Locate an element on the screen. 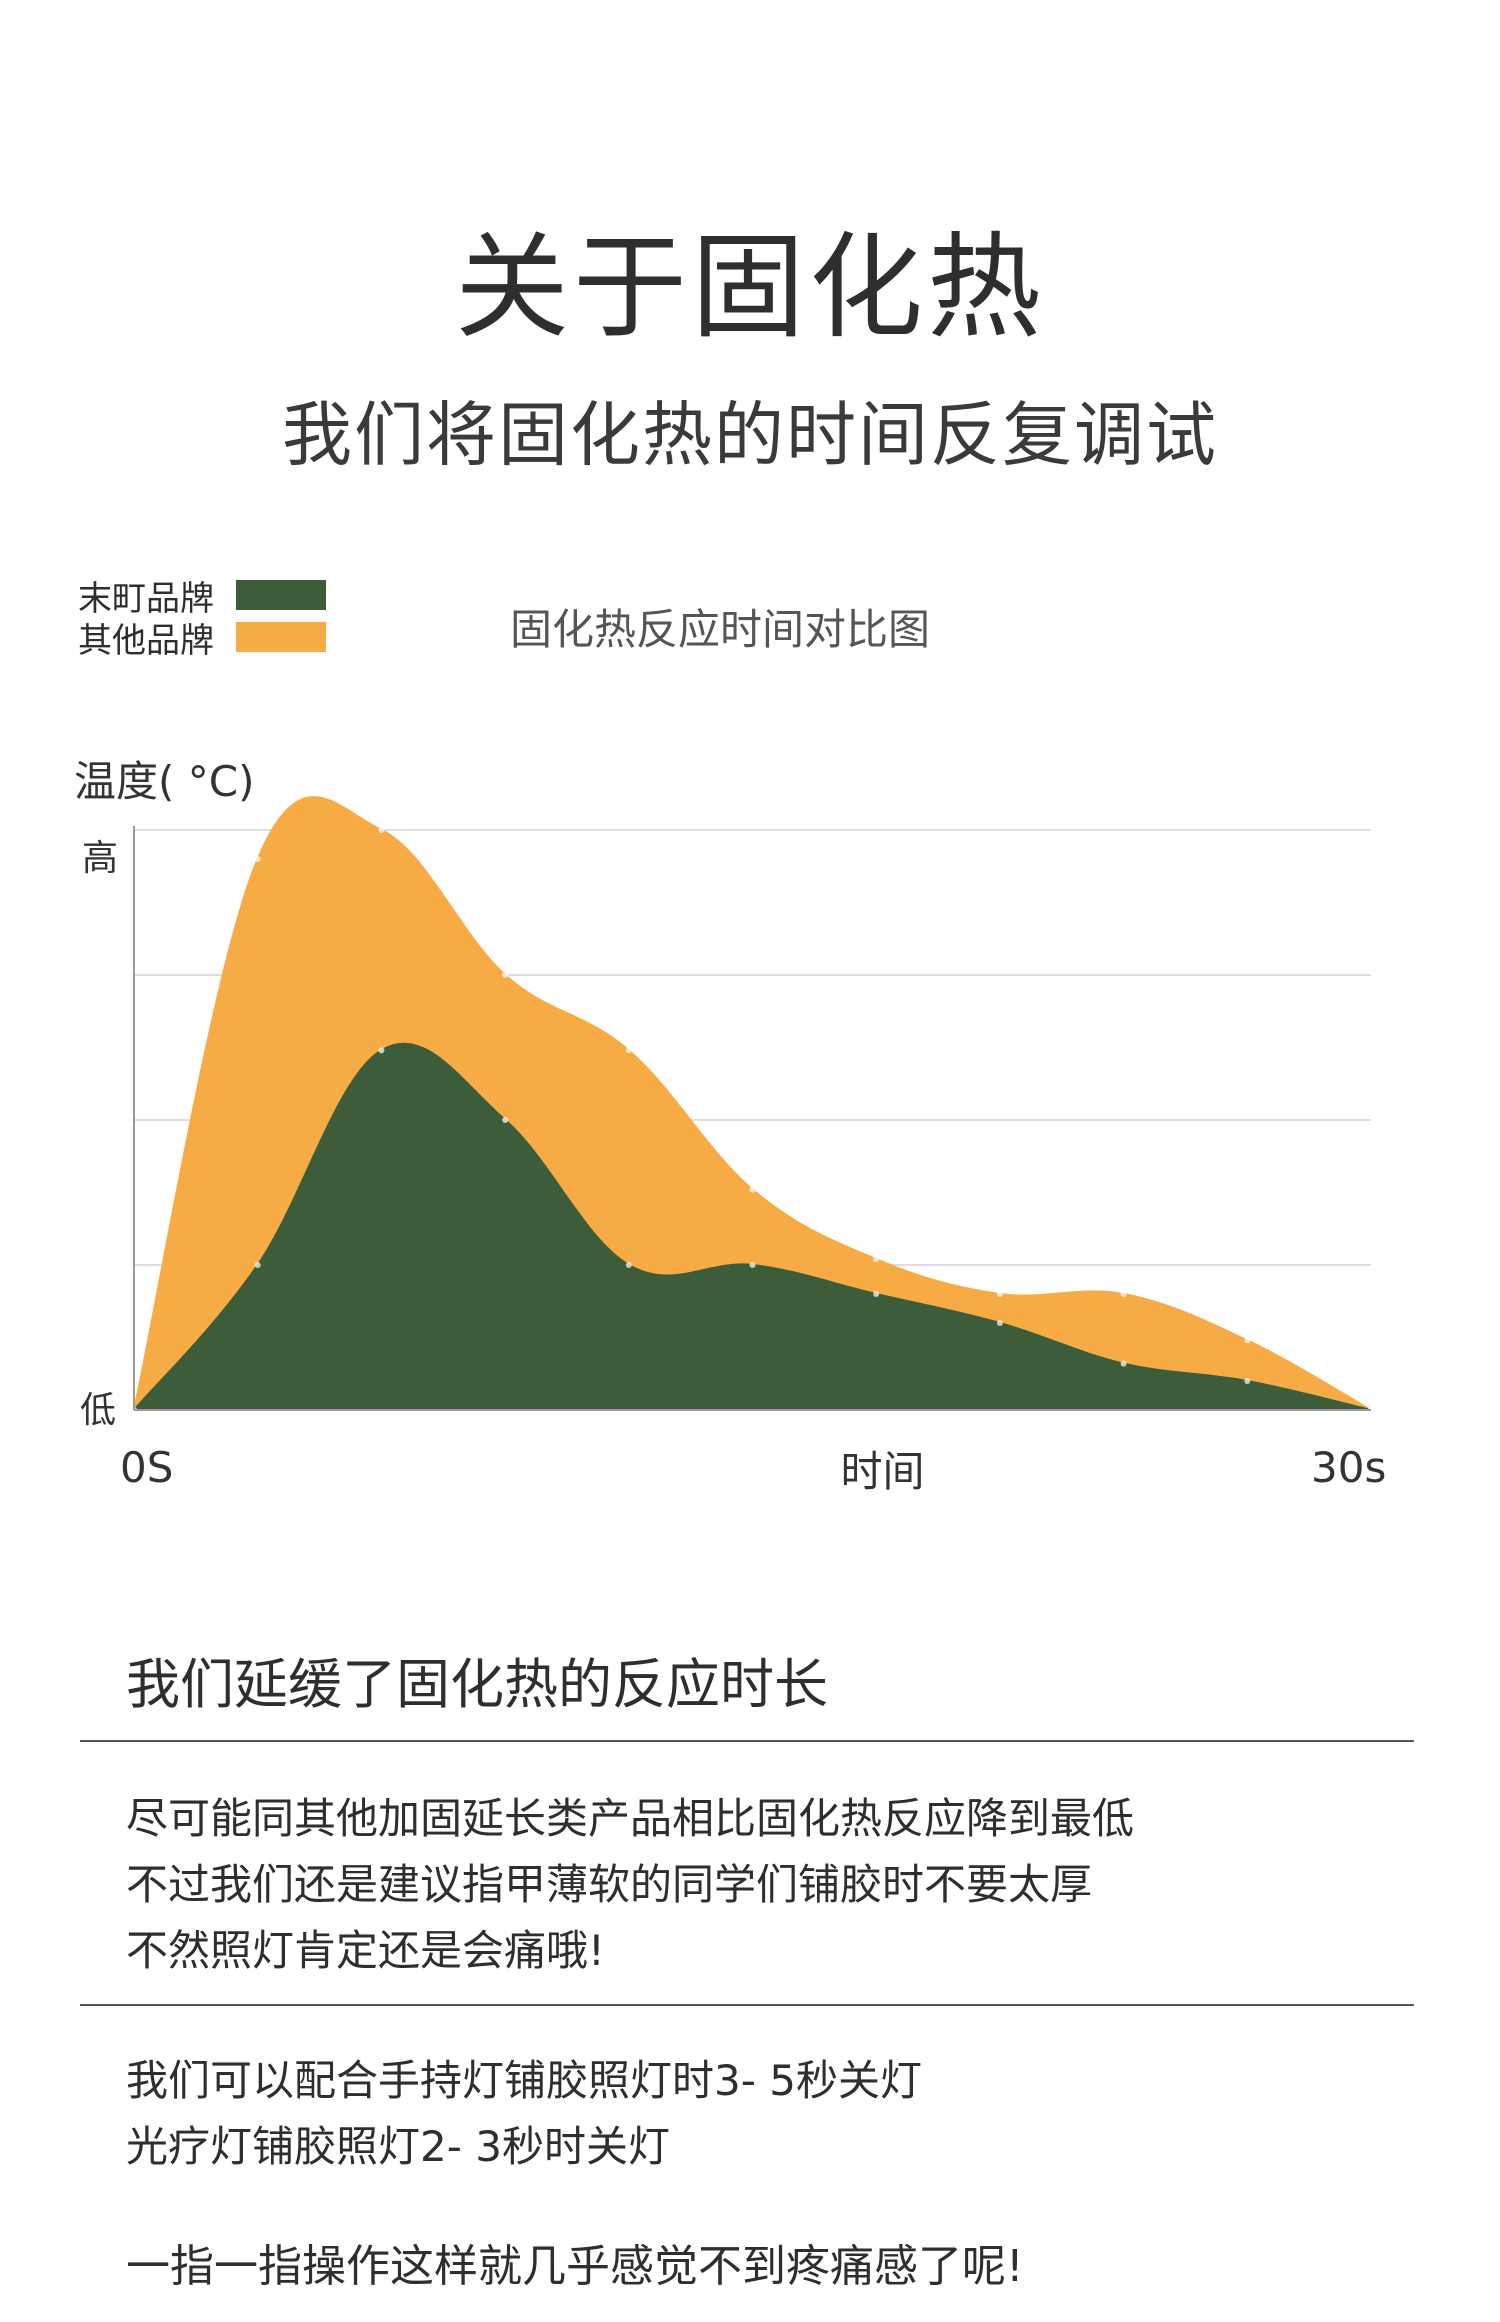 The height and width of the screenshot is (2322, 1500). paragraph-line: 我们可以配合手持灯铺胶照灯时3- 5秒关灯 is located at coordinates (524, 2080).